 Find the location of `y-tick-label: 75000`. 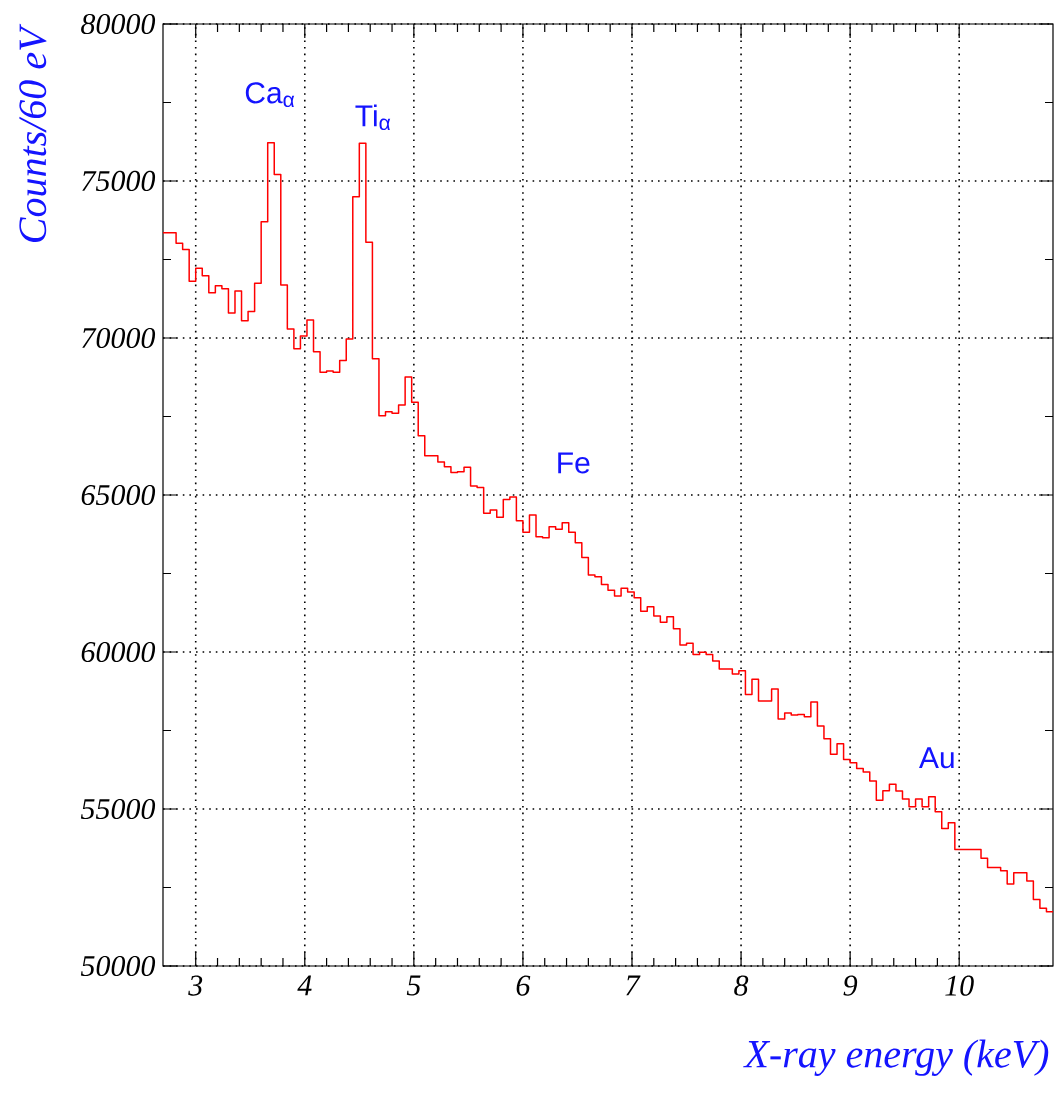

y-tick-label: 75000 is located at coordinates (119, 181).